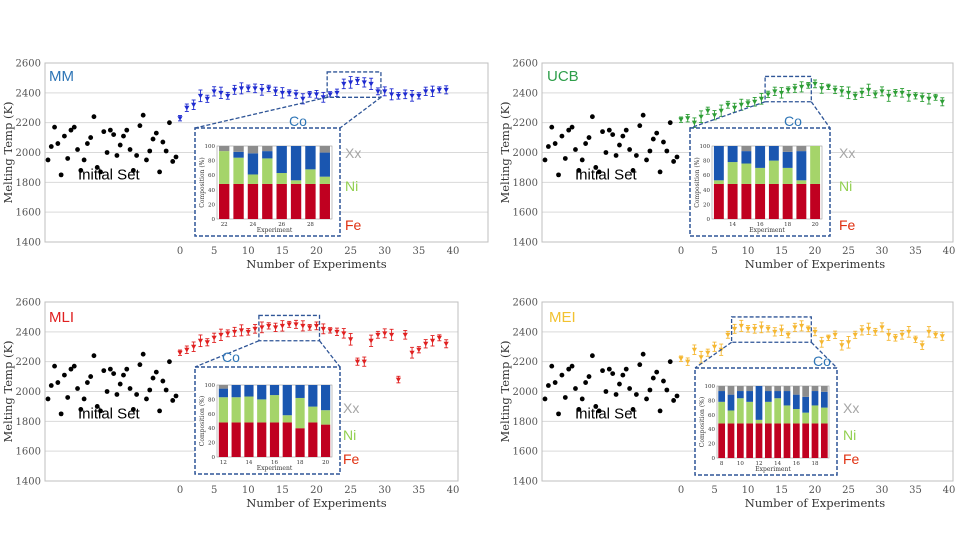 This screenshot has width=957, height=538. I want to click on element-label-ni: Ni, so click(349, 435).